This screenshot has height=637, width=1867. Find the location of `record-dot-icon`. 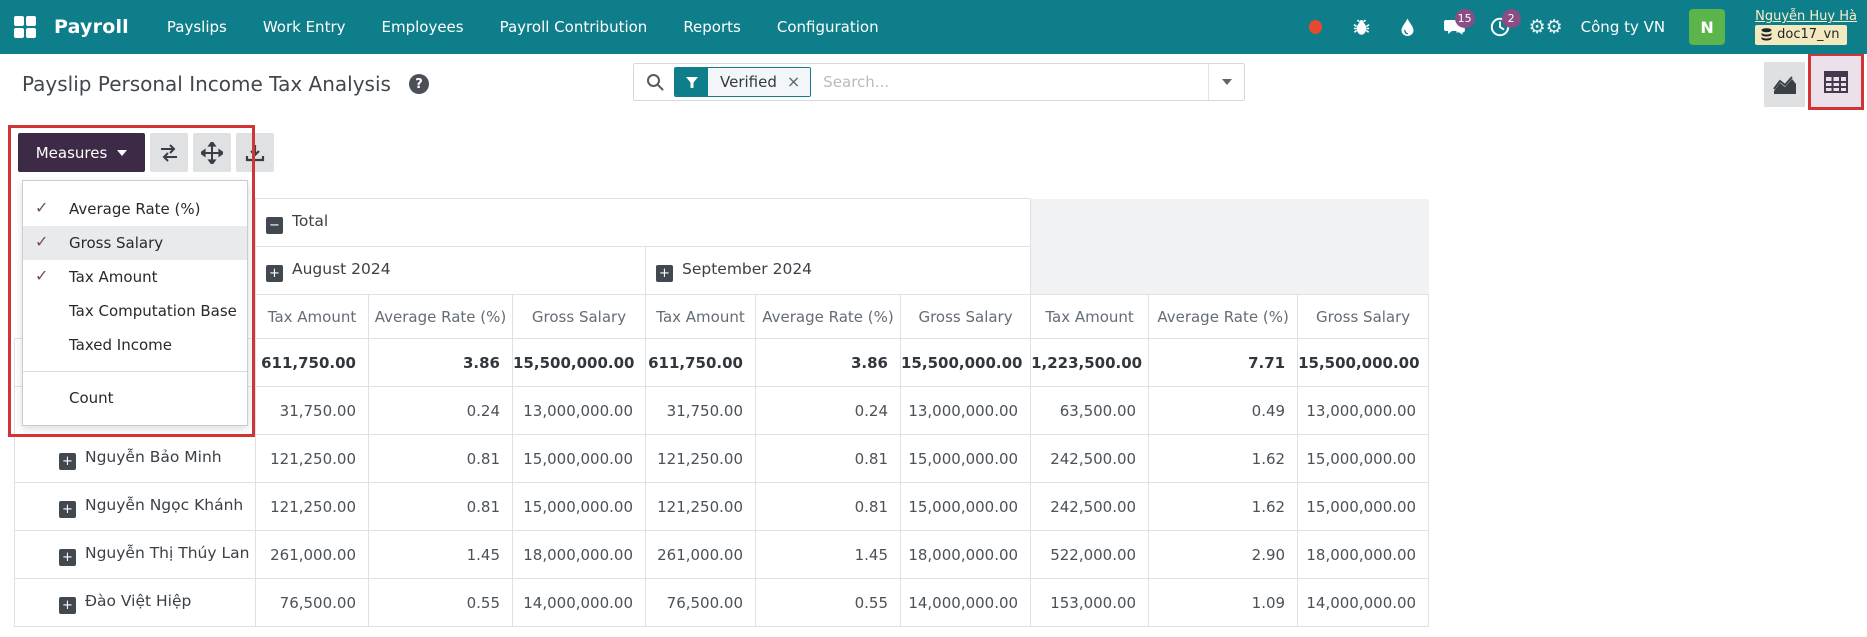

record-dot-icon is located at coordinates (1316, 27).